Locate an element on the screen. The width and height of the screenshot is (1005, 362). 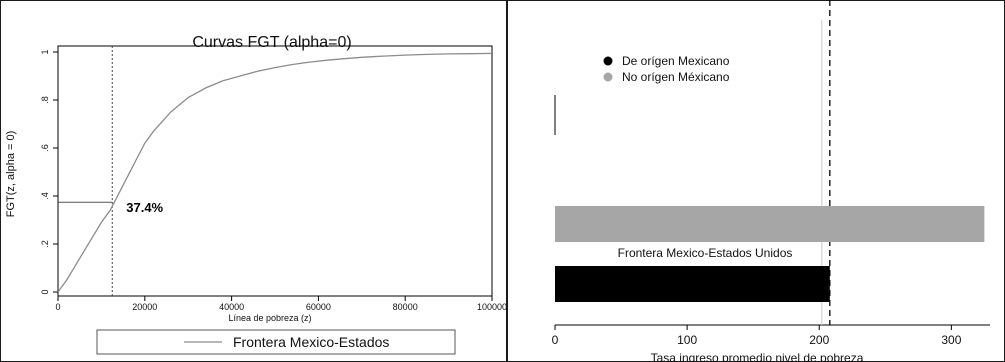
y-tick-label: .6 is located at coordinates (45, 148).